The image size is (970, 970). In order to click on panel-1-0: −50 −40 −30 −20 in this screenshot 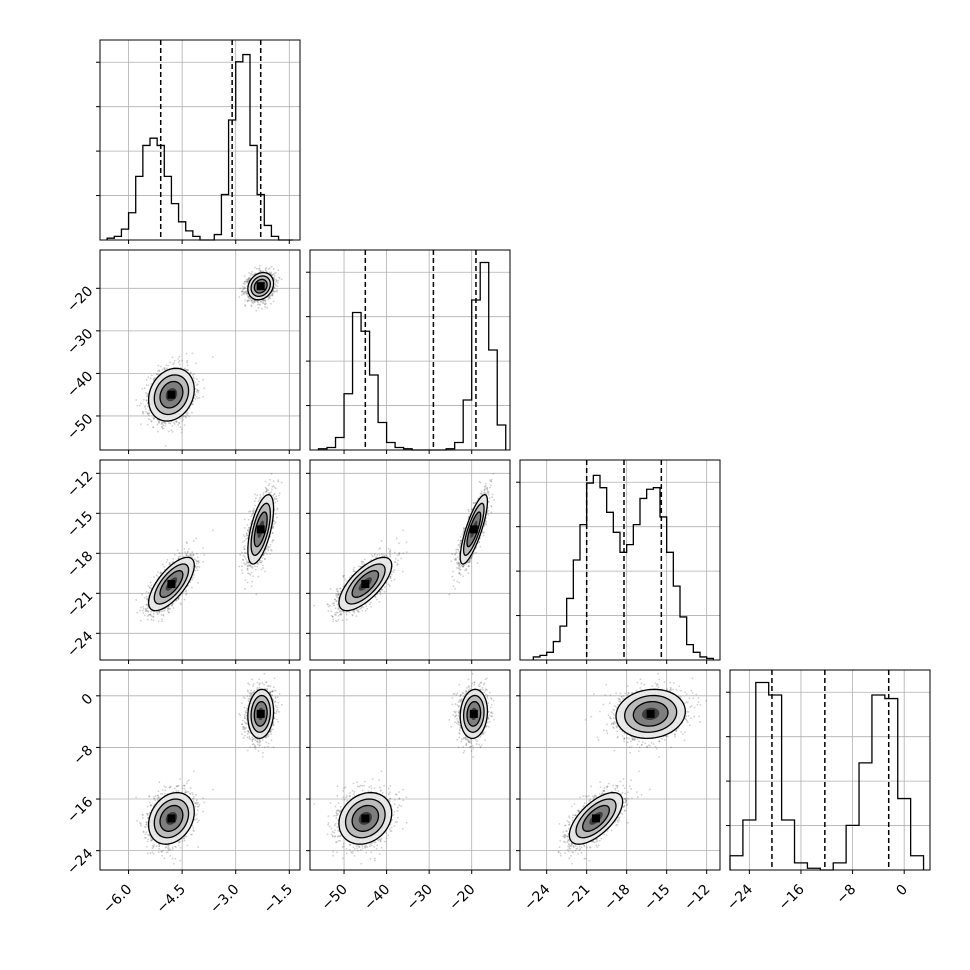, I will do `click(182, 350)`.